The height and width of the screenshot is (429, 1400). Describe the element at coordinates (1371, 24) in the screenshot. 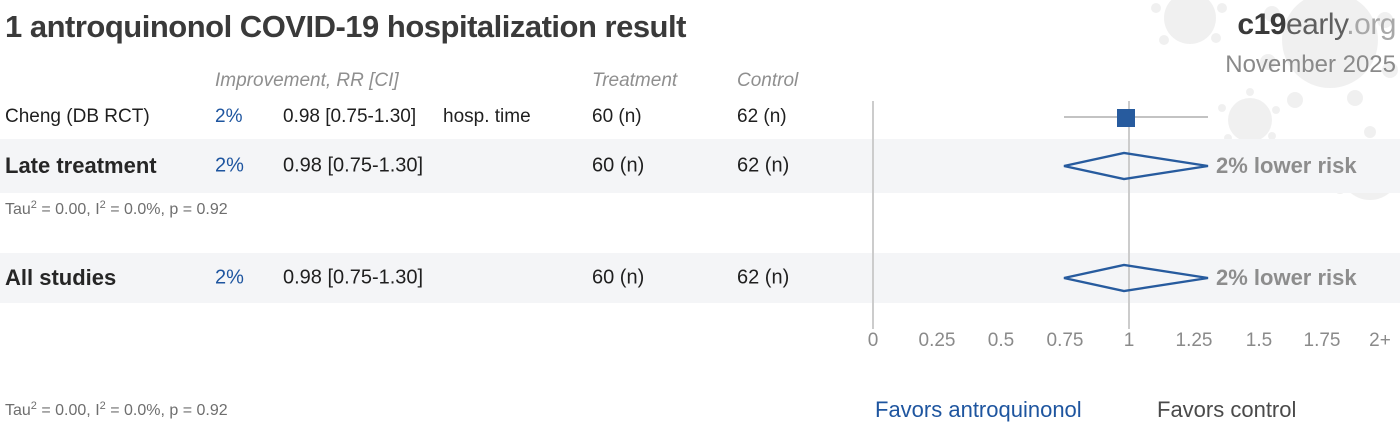

I see `logo-org: .org` at that location.